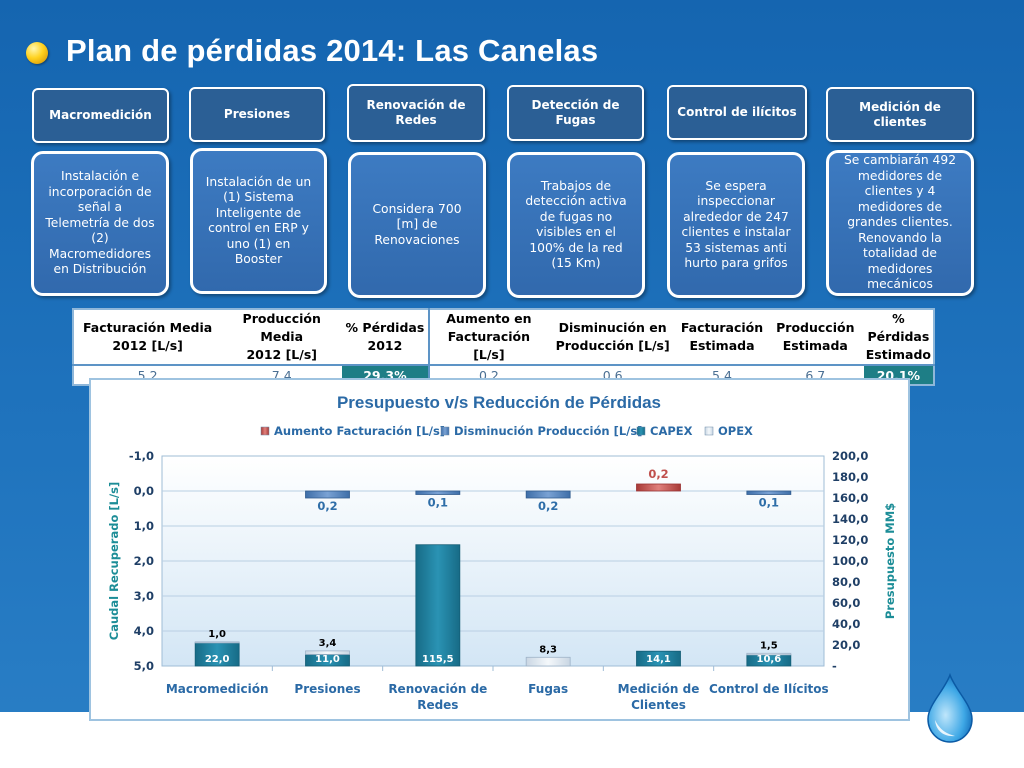 The height and width of the screenshot is (768, 1024). What do you see at coordinates (327, 659) in the screenshot?
I see `capex-value-label: 11,0` at bounding box center [327, 659].